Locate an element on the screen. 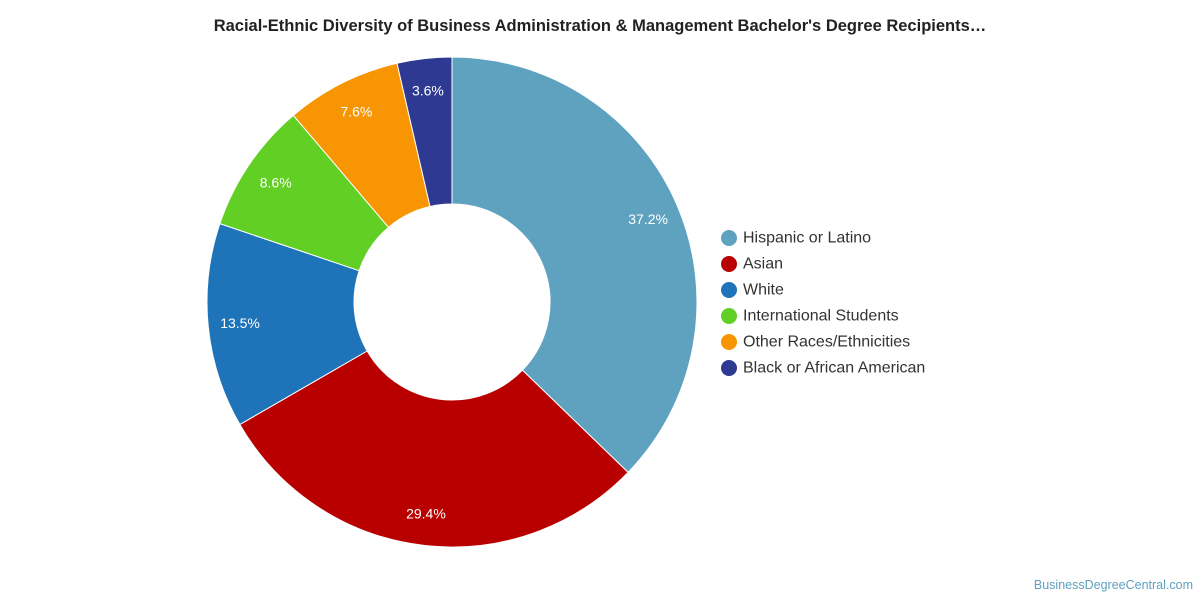  legend-item-hispanic-or-latino: Hispanic or Latino is located at coordinates (796, 238).